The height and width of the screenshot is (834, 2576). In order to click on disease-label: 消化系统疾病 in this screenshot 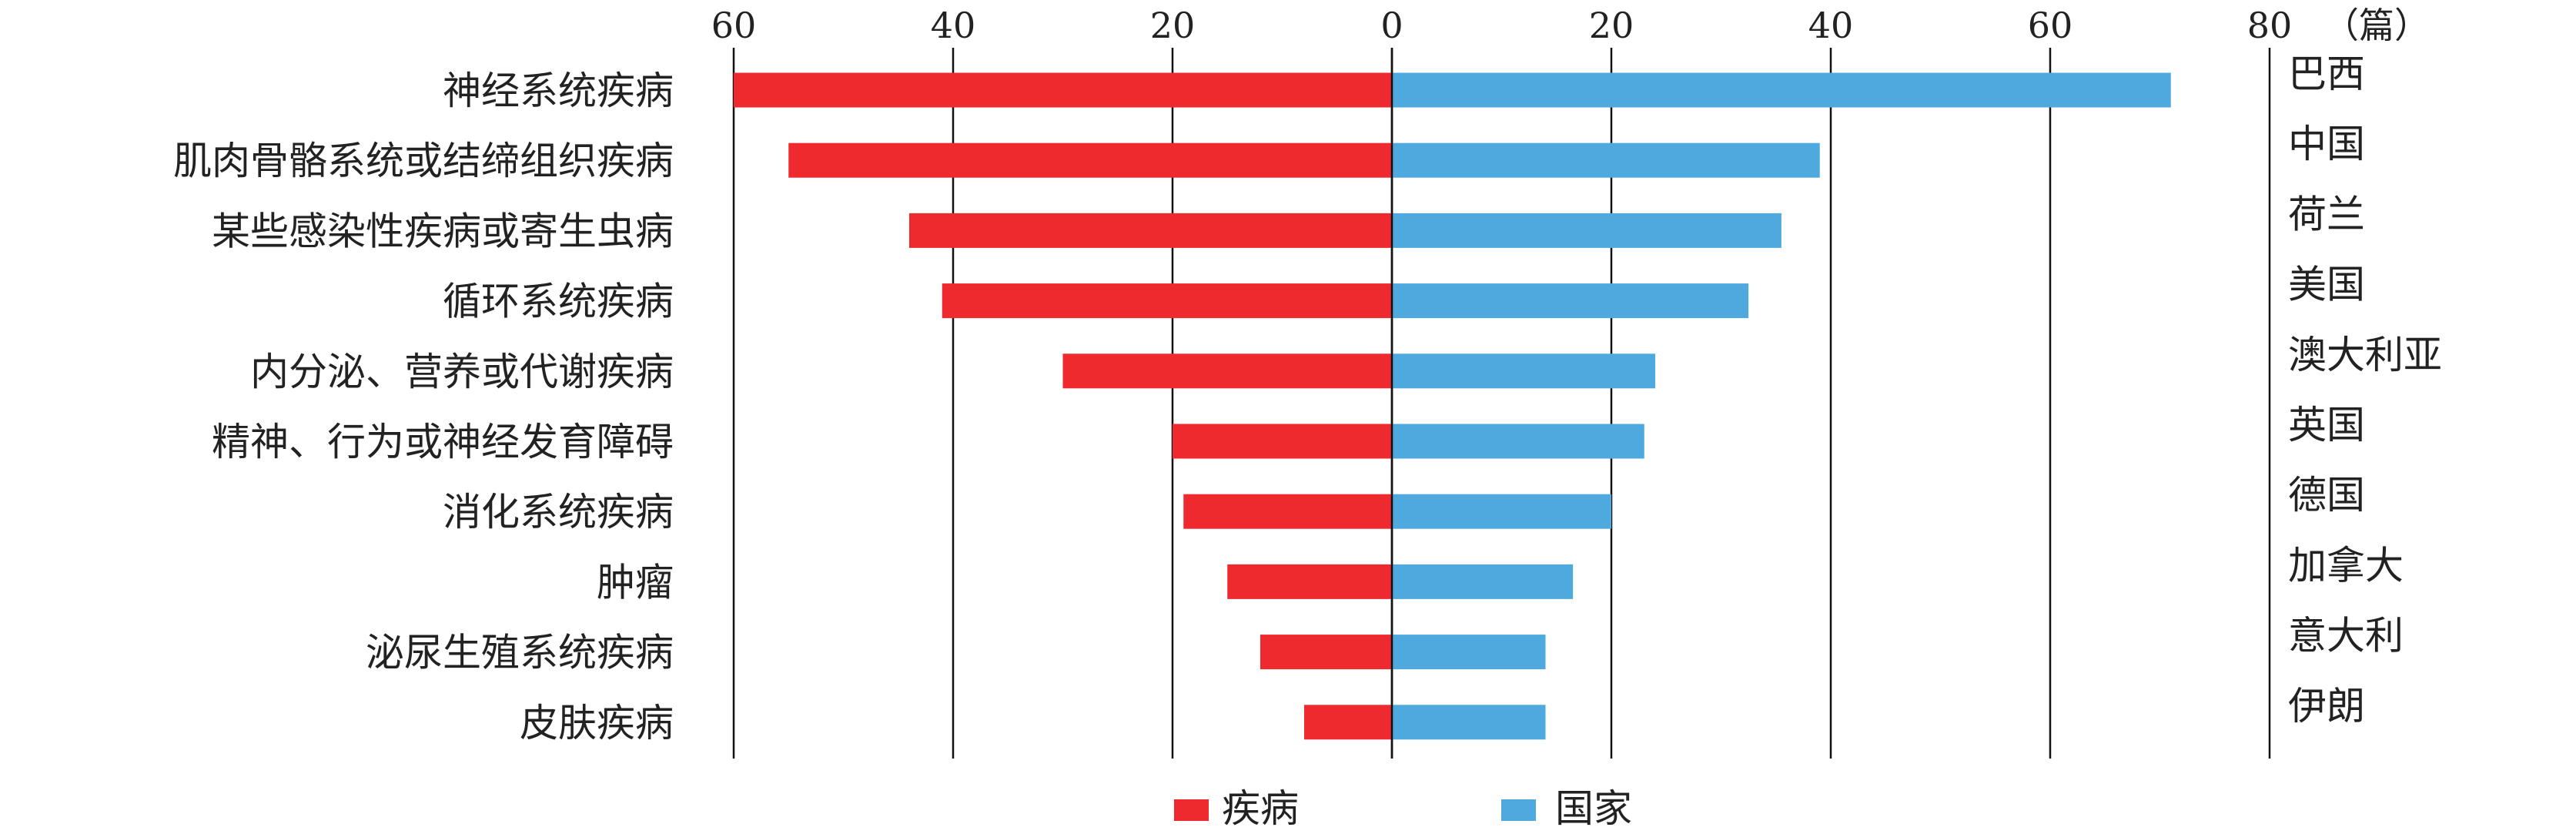, I will do `click(558, 512)`.